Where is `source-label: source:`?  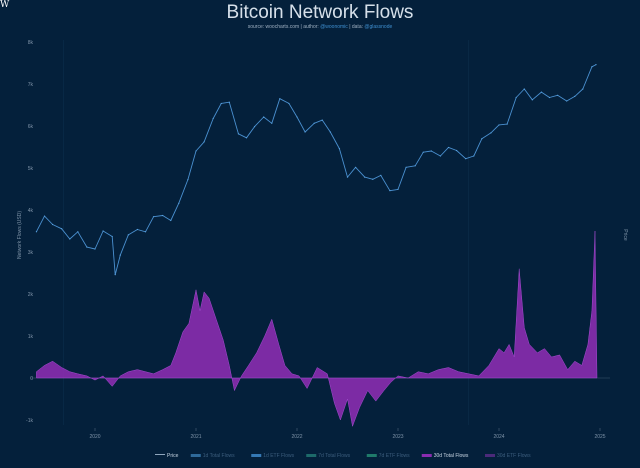 source-label: source: is located at coordinates (256, 27).